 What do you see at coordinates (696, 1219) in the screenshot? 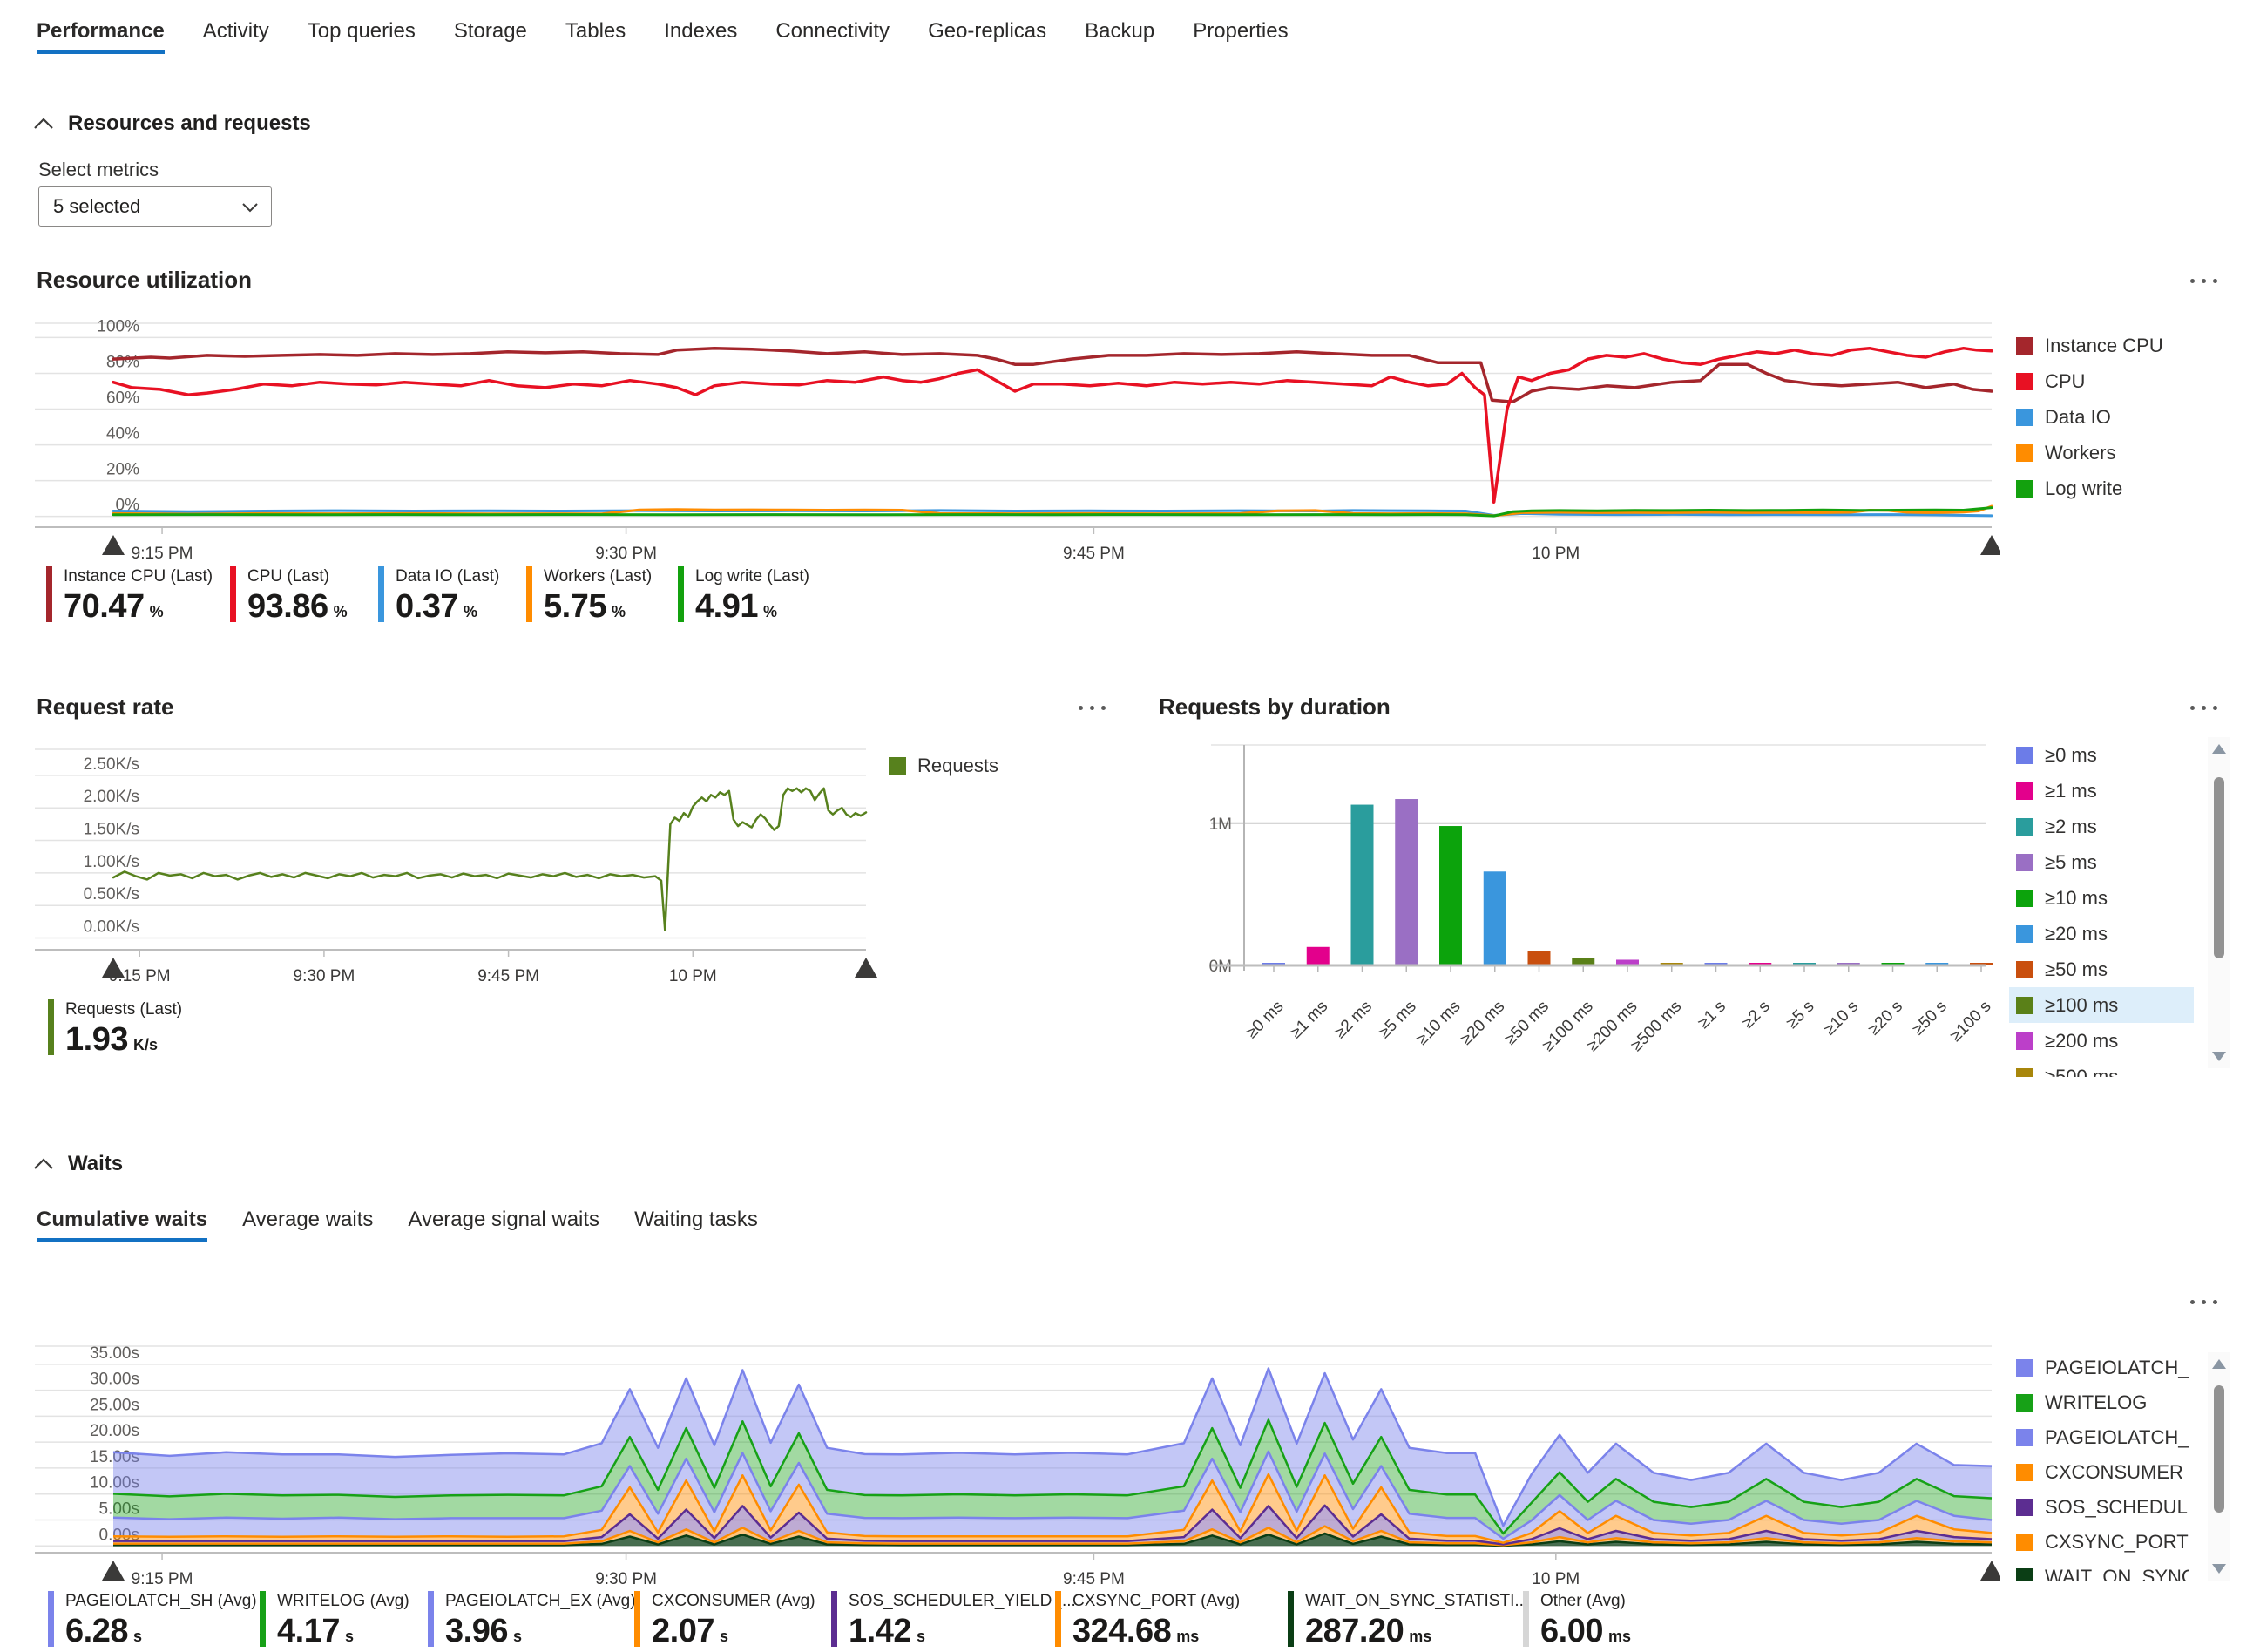
I see `tab-waiting-tasks: Waiting tasks` at bounding box center [696, 1219].